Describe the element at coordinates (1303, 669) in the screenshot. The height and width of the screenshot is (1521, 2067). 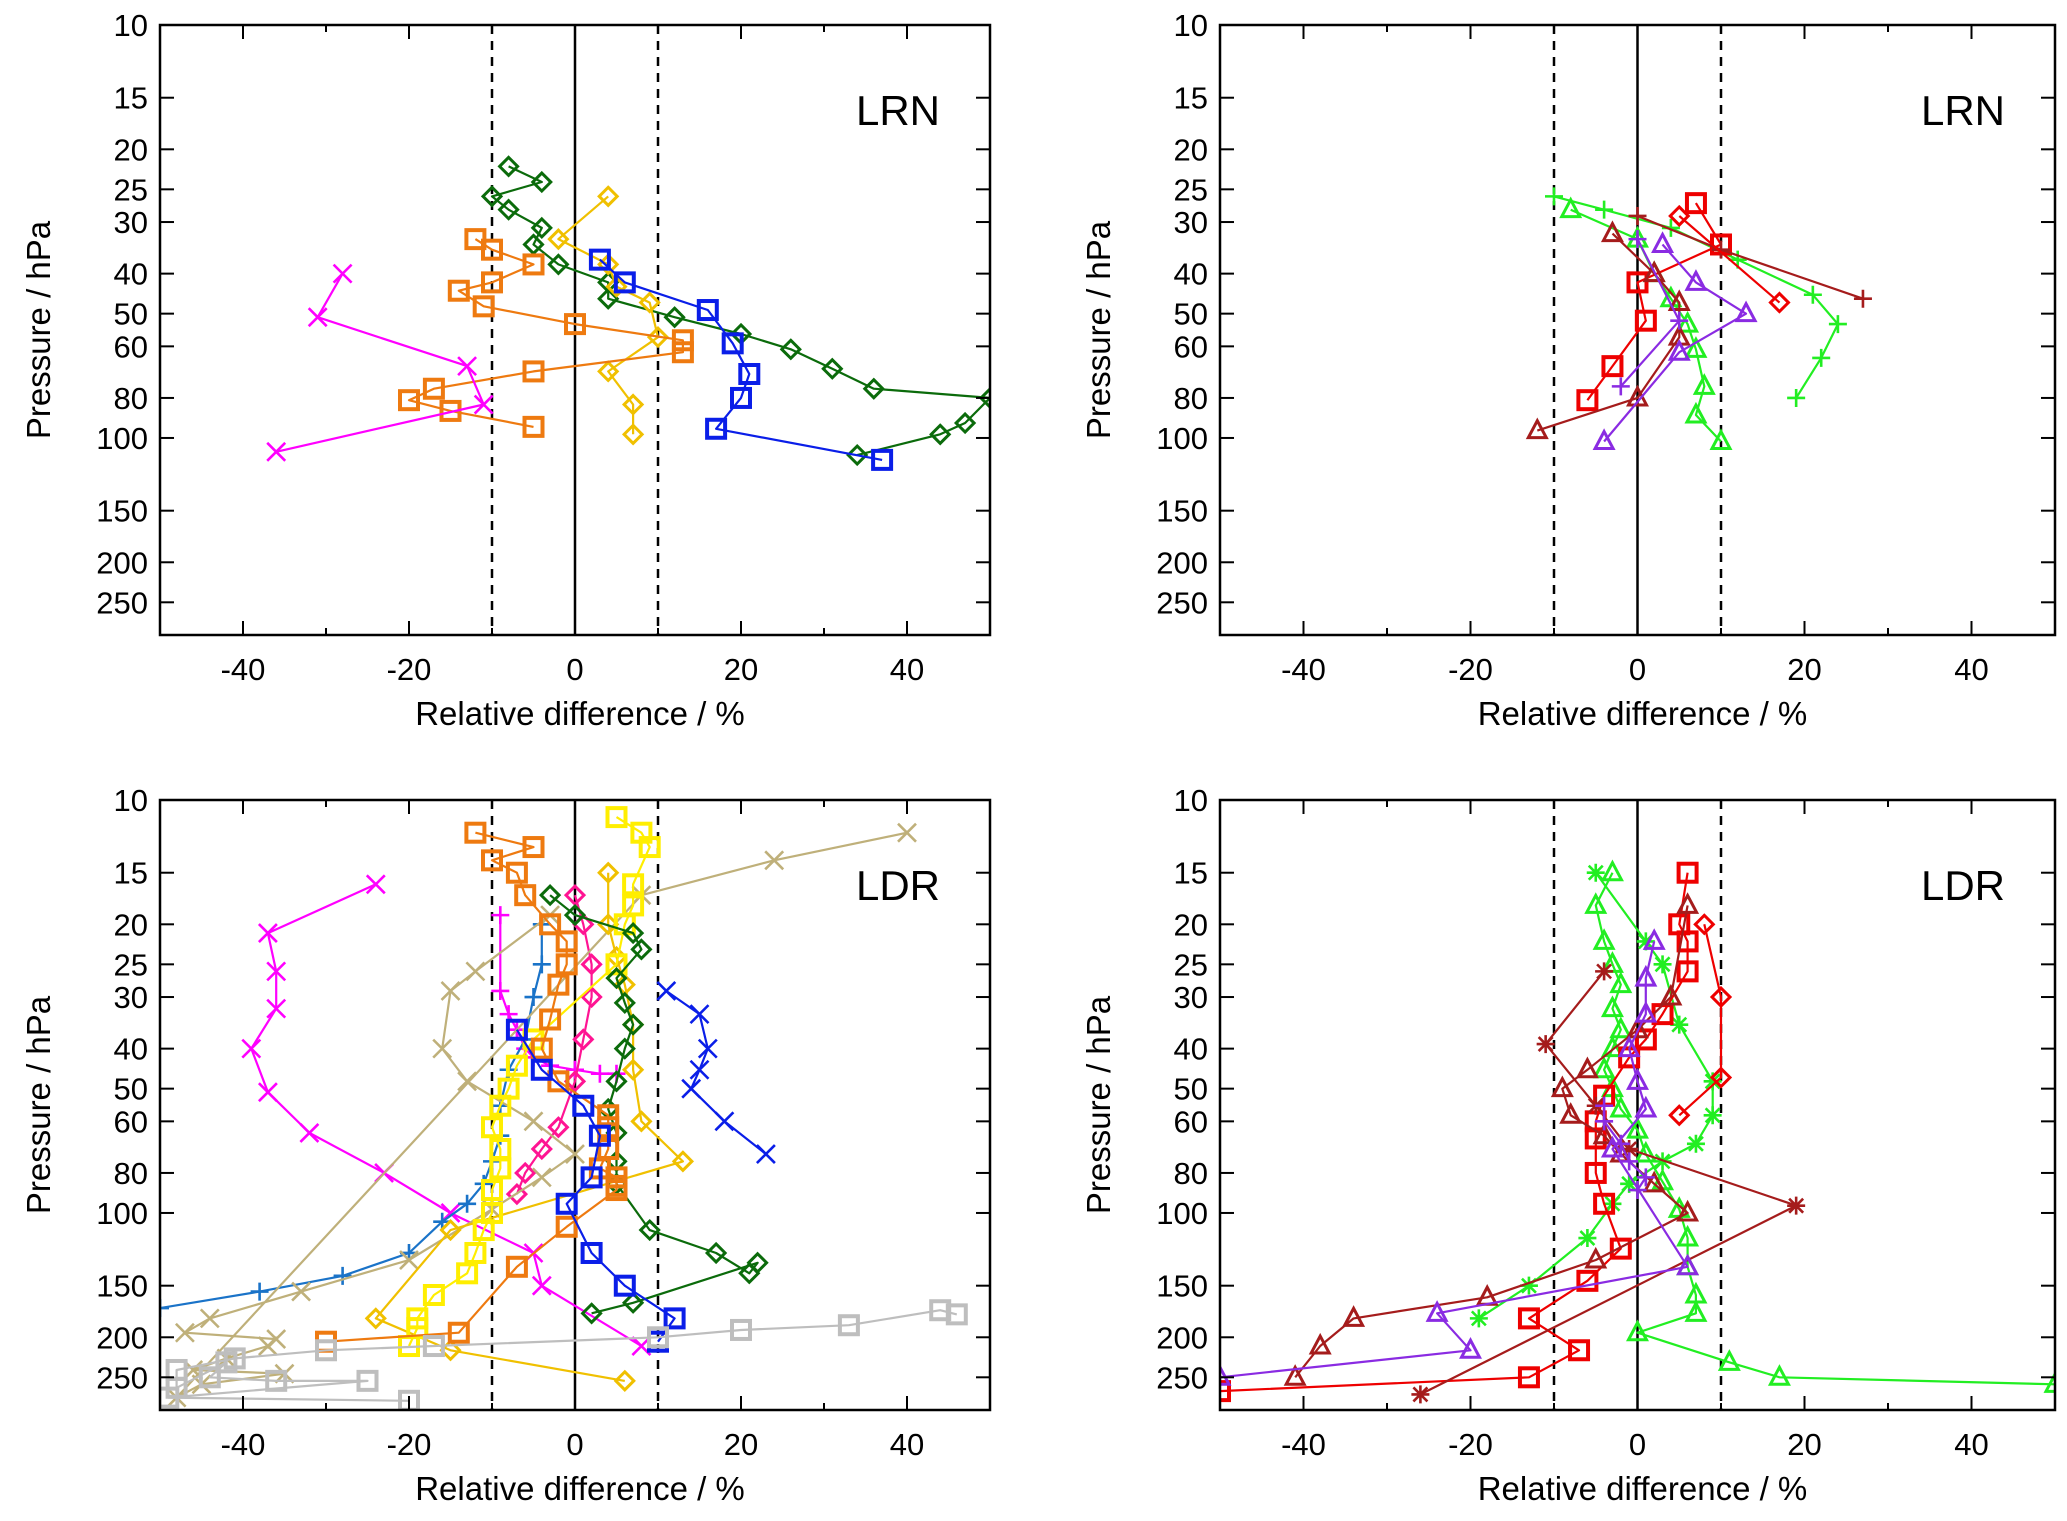
I see `x-tick-label: -40` at that location.